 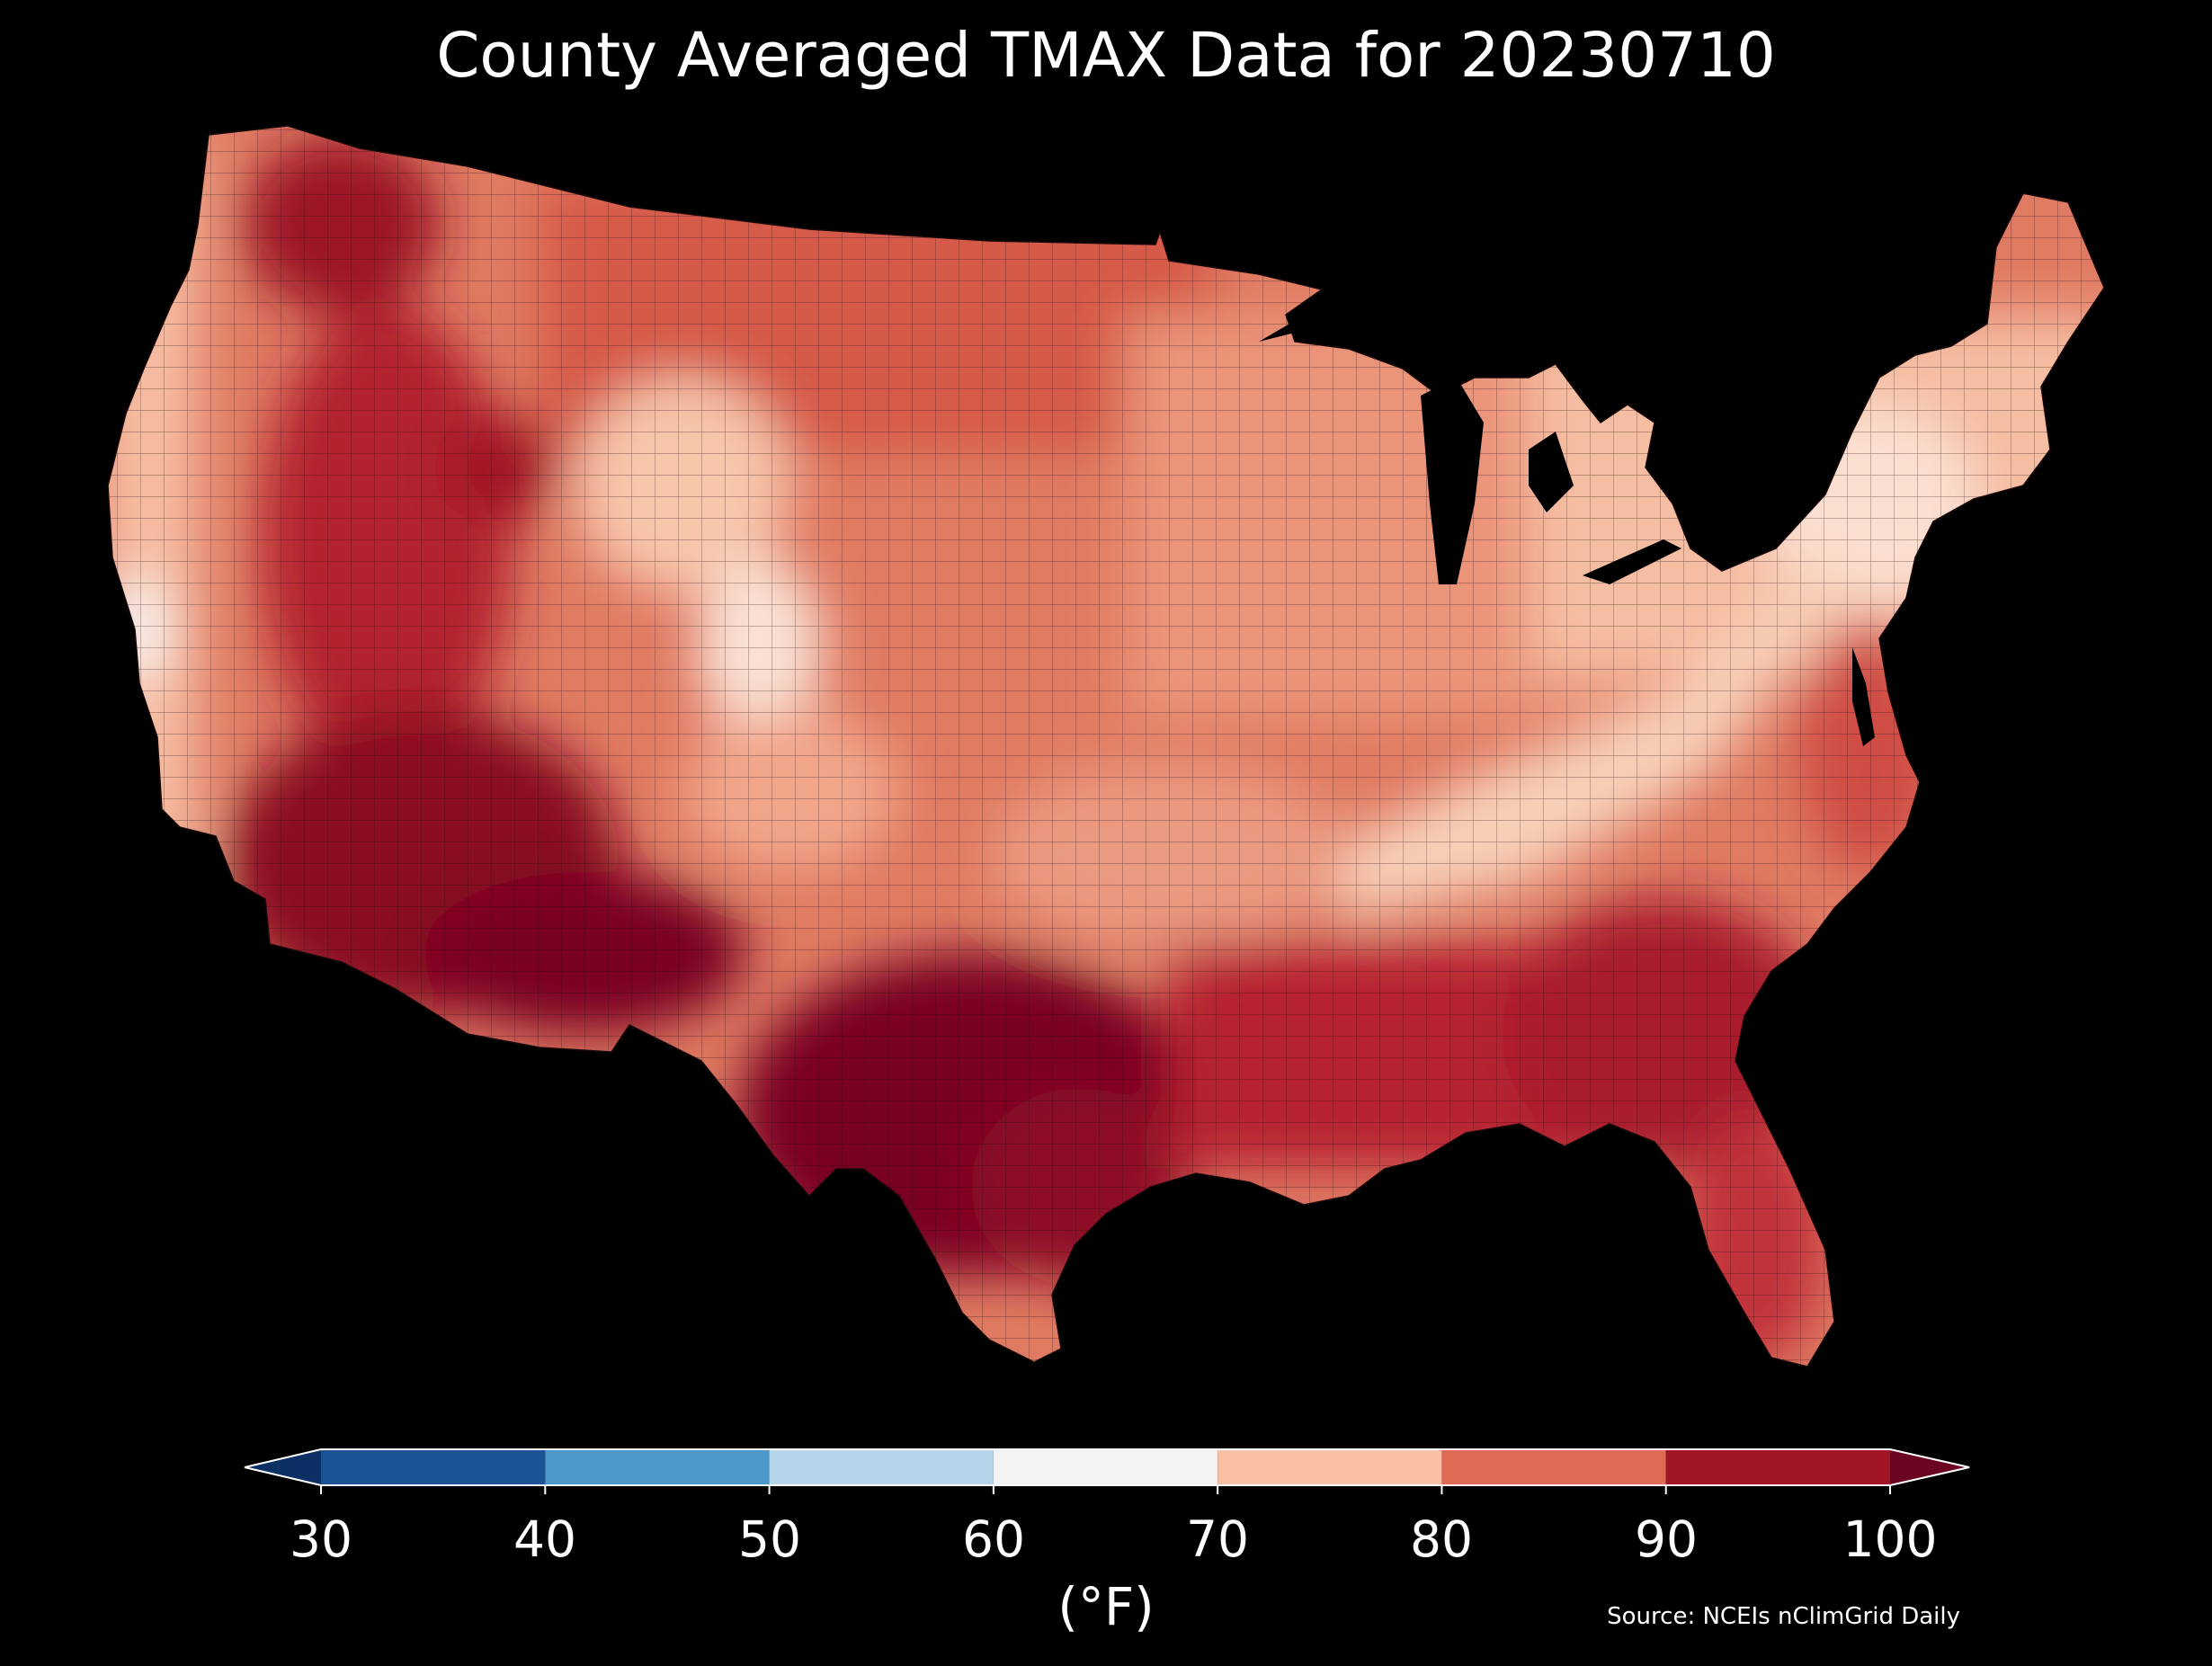 What do you see at coordinates (283, 1467) in the screenshot?
I see `colorbar-extend-under` at bounding box center [283, 1467].